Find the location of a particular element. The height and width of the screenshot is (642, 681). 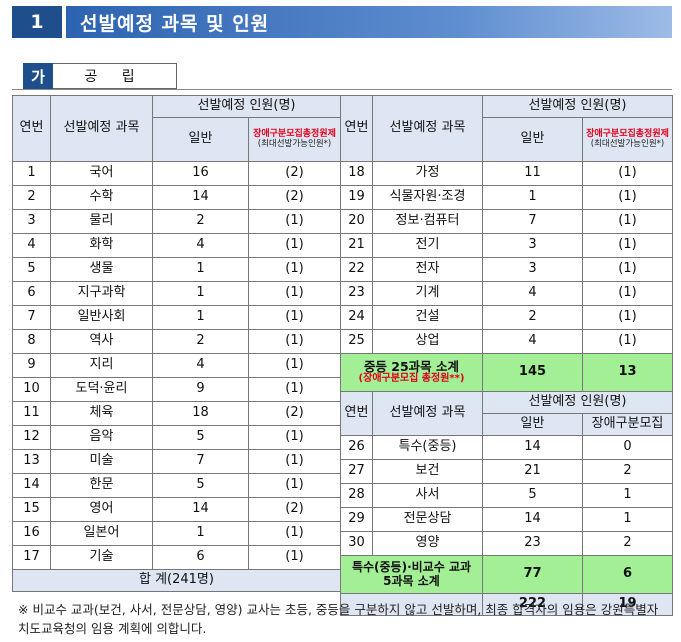

row-subject: 한문 is located at coordinates (101, 485).